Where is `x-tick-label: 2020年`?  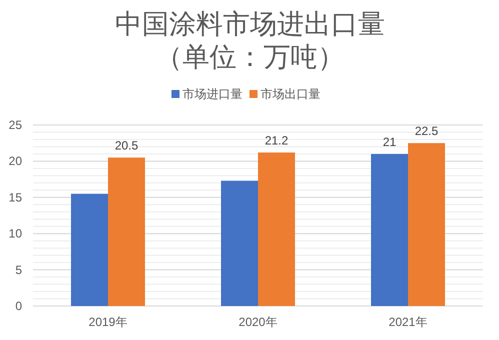
x-tick-label: 2020年 is located at coordinates (258, 322).